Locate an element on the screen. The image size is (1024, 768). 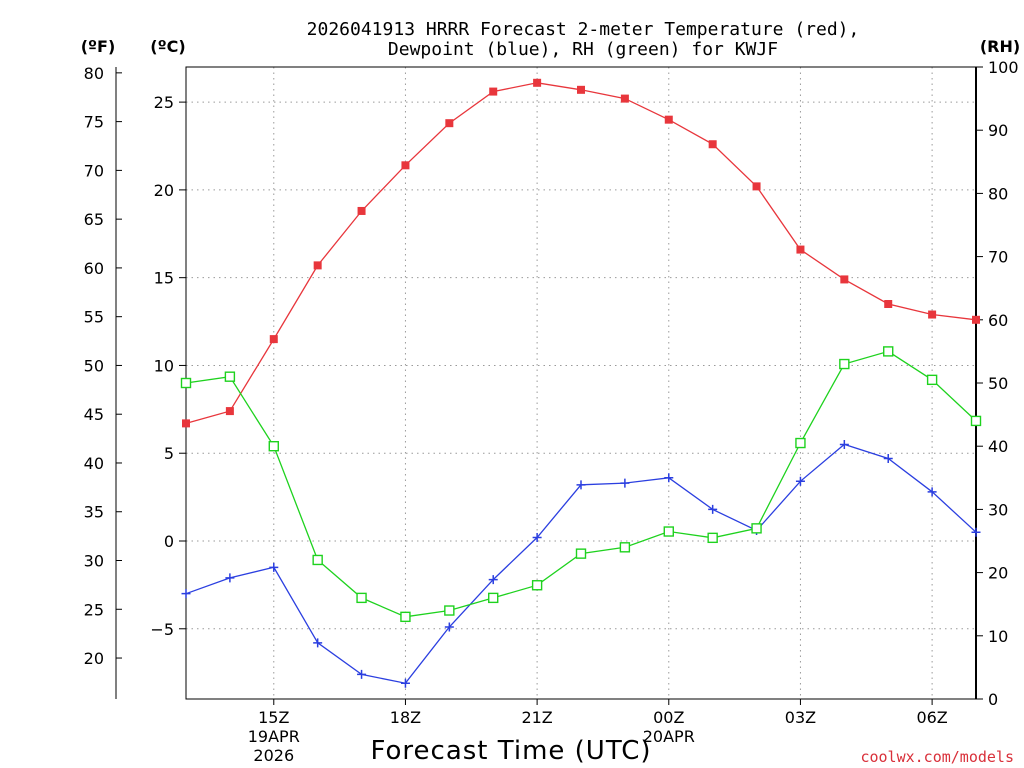
celsius-tick-label: 20 is located at coordinates (164, 190).